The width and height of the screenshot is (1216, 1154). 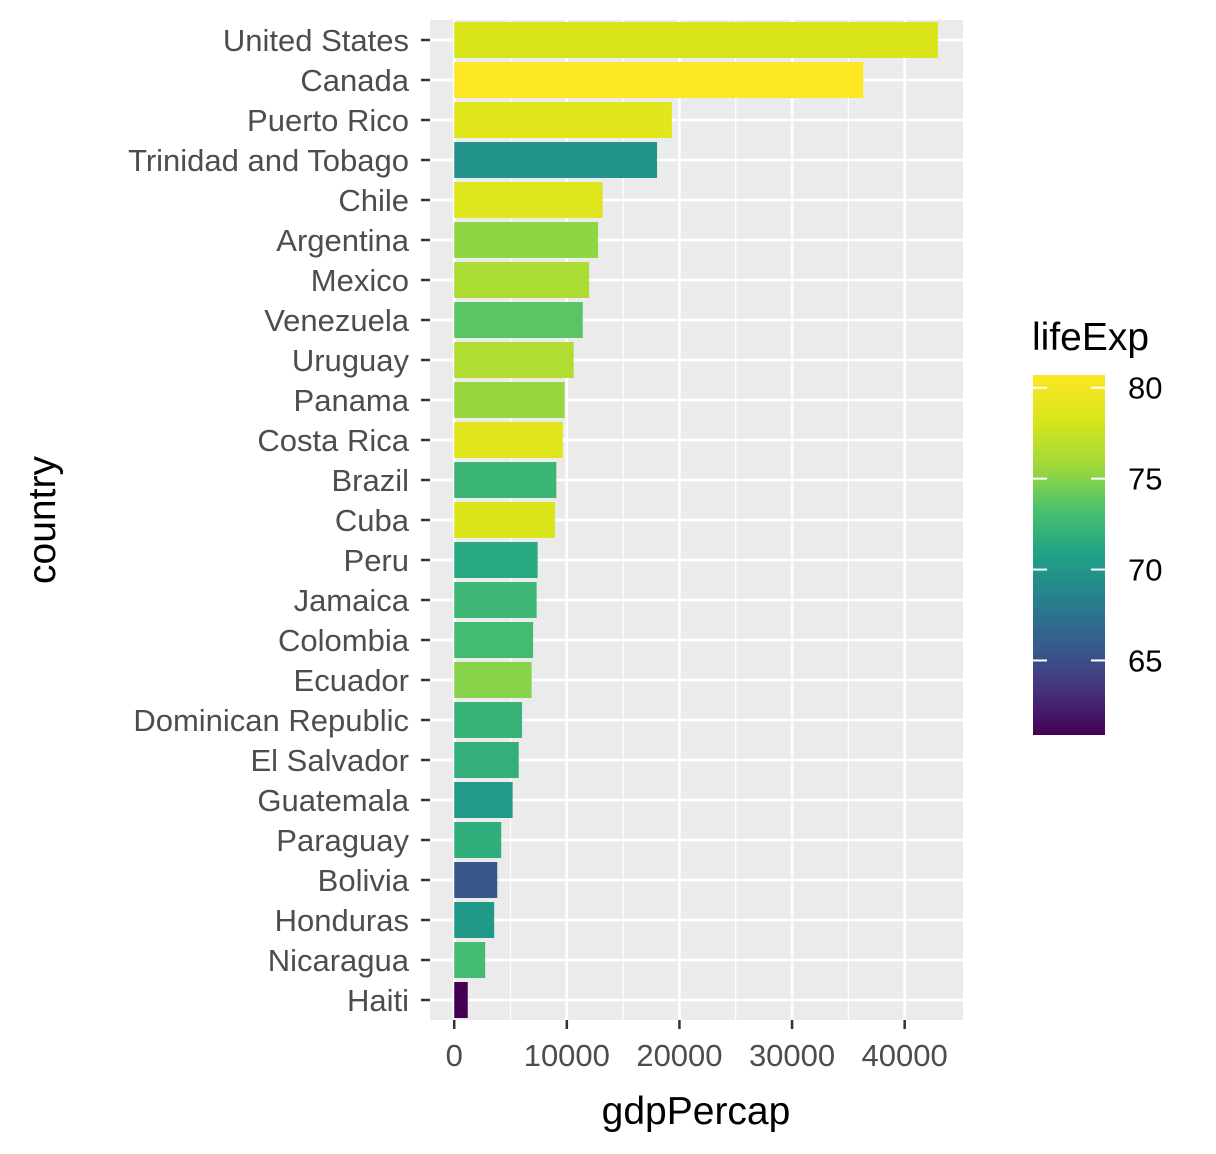 What do you see at coordinates (476, 880) in the screenshot?
I see `bar-bolivia` at bounding box center [476, 880].